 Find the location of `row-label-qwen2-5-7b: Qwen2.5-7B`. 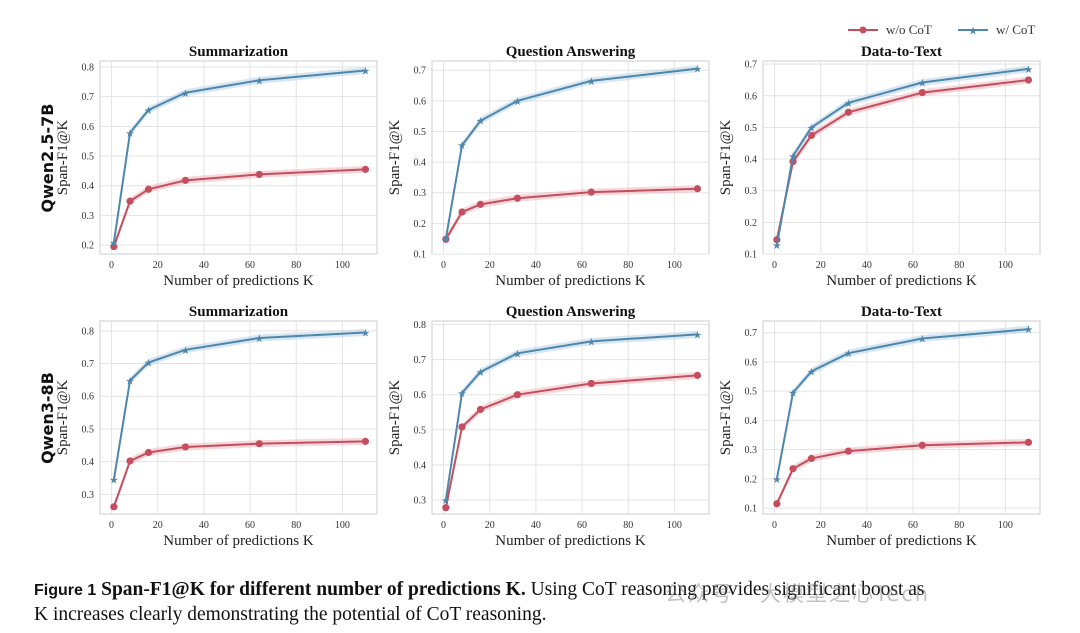

row-label-qwen2-5-7b: Qwen2.5-7B is located at coordinates (47, 158).